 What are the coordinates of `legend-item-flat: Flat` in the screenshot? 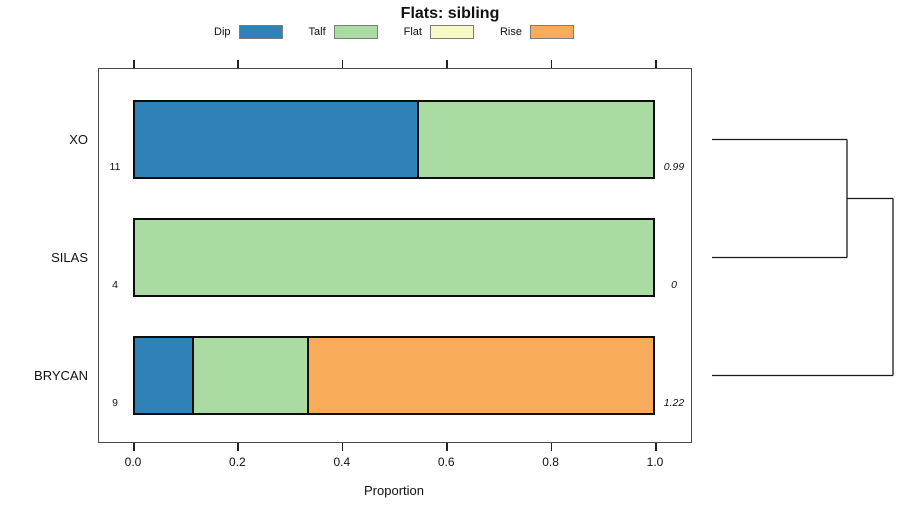 It's located at (439, 32).